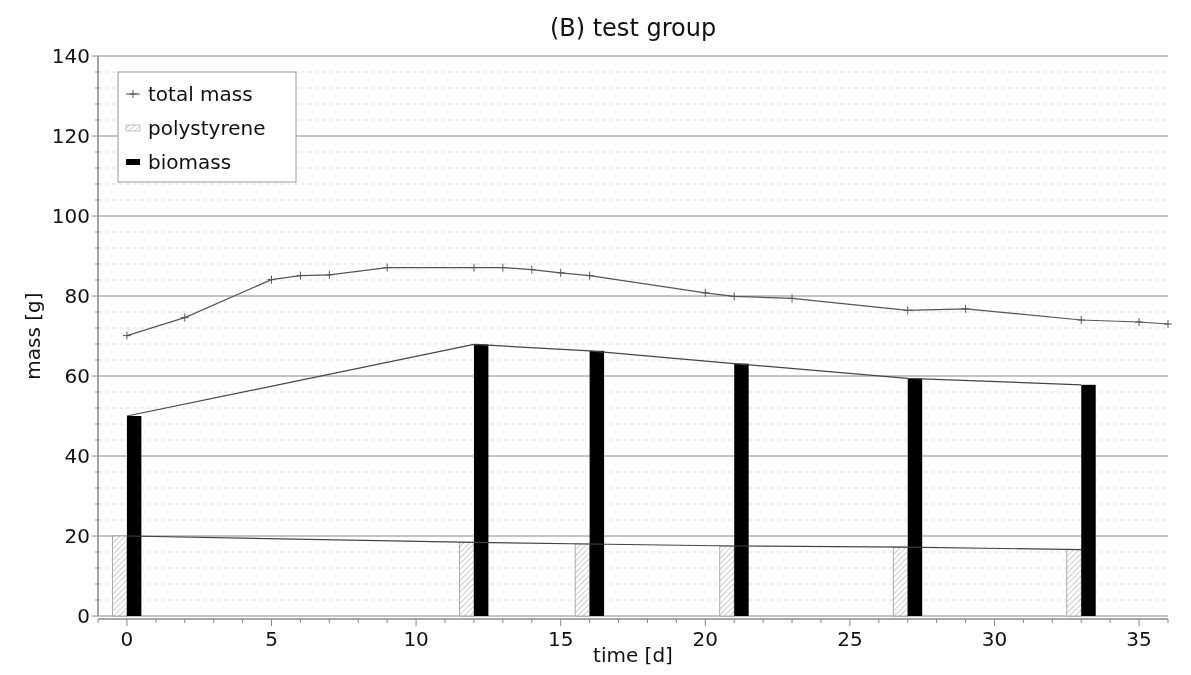 This screenshot has height=675, width=1191. I want to click on x-tick-label: 20, so click(705, 639).